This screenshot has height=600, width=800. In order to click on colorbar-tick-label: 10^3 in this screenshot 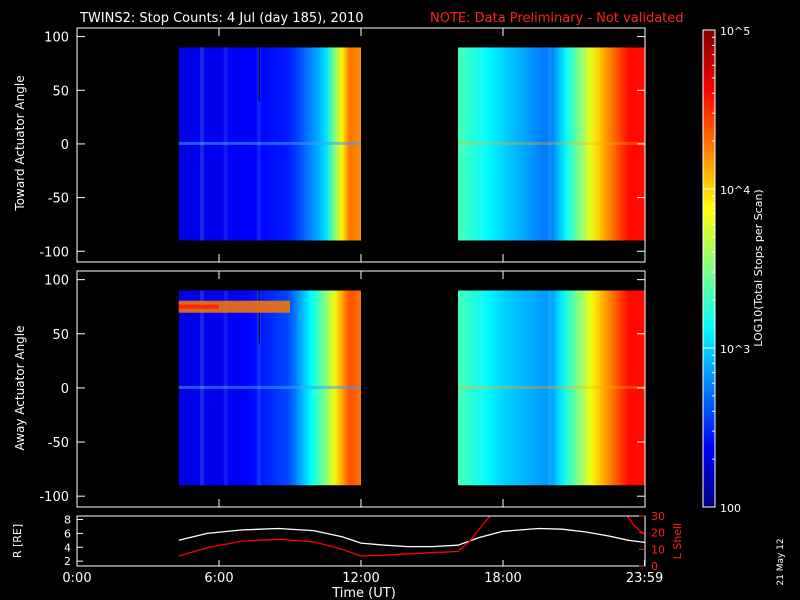, I will do `click(735, 349)`.